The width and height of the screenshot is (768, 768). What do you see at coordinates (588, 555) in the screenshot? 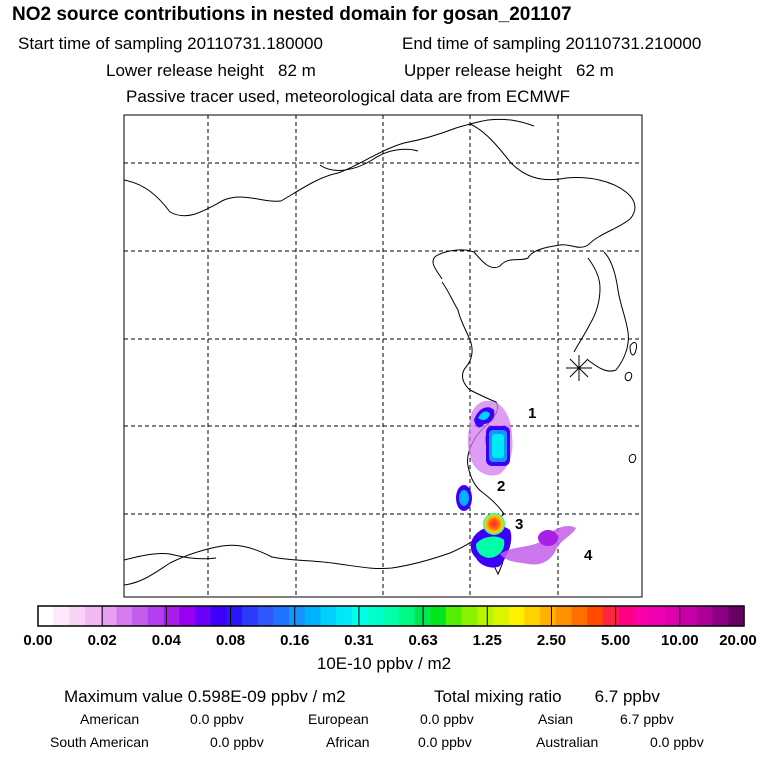
I see `region-label-4: 4` at bounding box center [588, 555].